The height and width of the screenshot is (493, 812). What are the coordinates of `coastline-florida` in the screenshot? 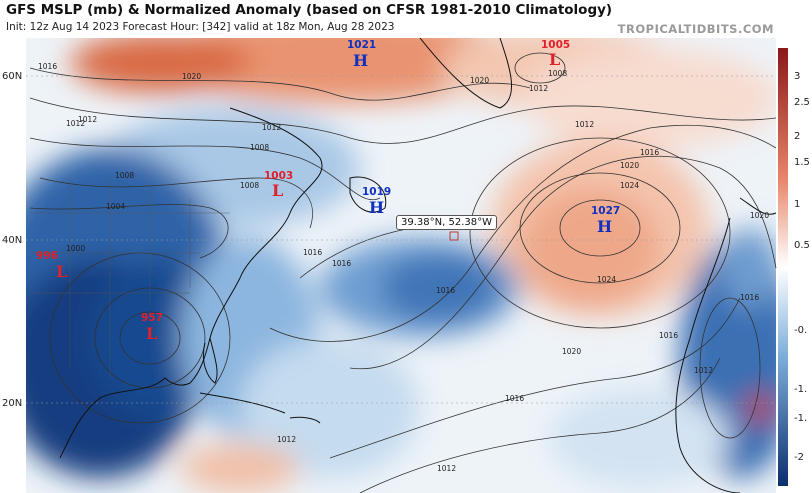 It's located at (210, 360).